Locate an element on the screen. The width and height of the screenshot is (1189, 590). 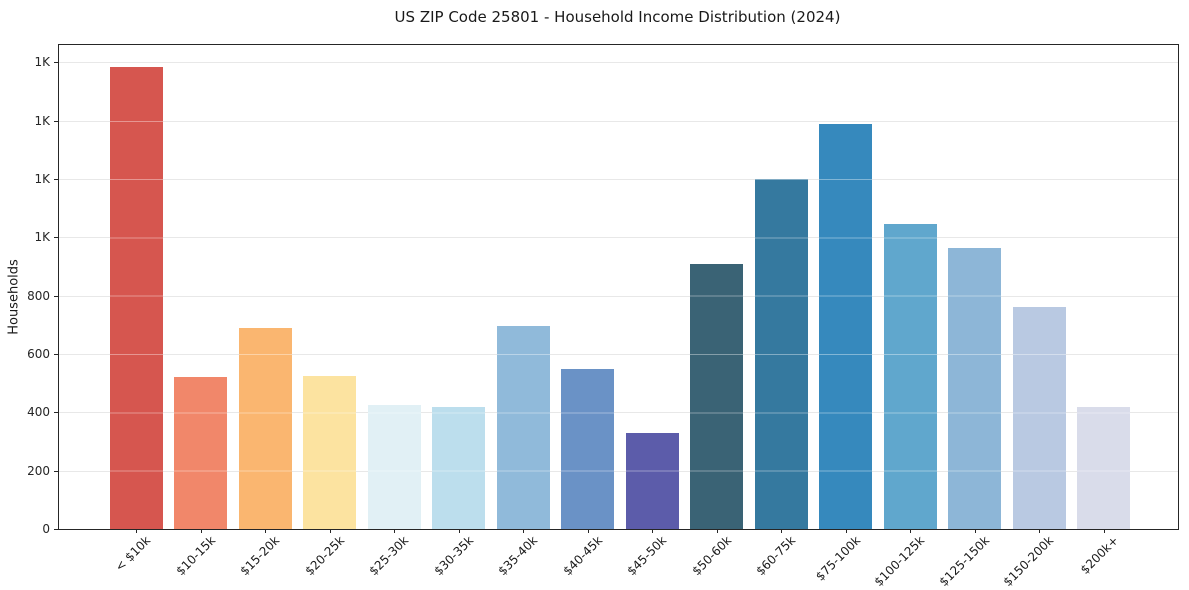
bar-50-60k is located at coordinates (716, 396).